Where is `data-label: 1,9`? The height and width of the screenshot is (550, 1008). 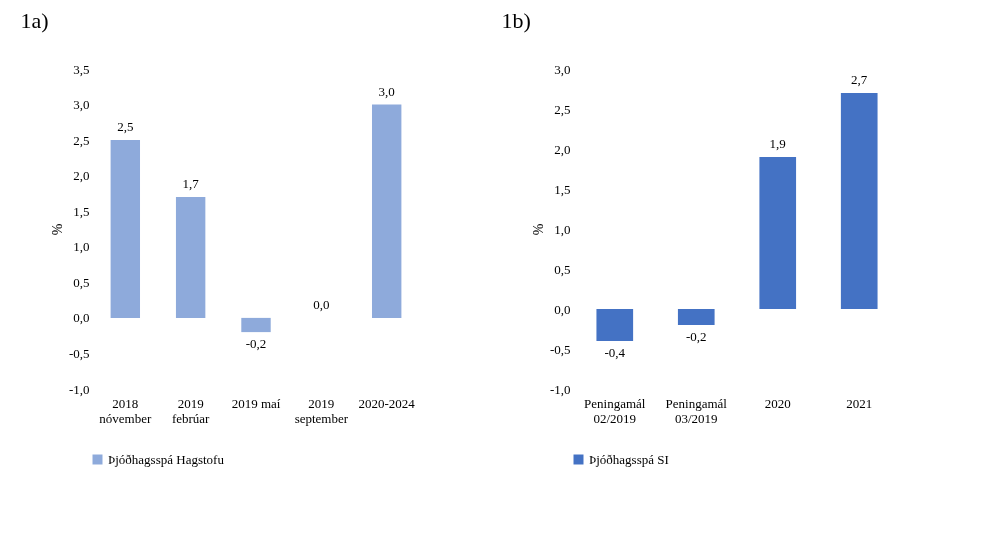
data-label: 1,9 is located at coordinates (777, 143).